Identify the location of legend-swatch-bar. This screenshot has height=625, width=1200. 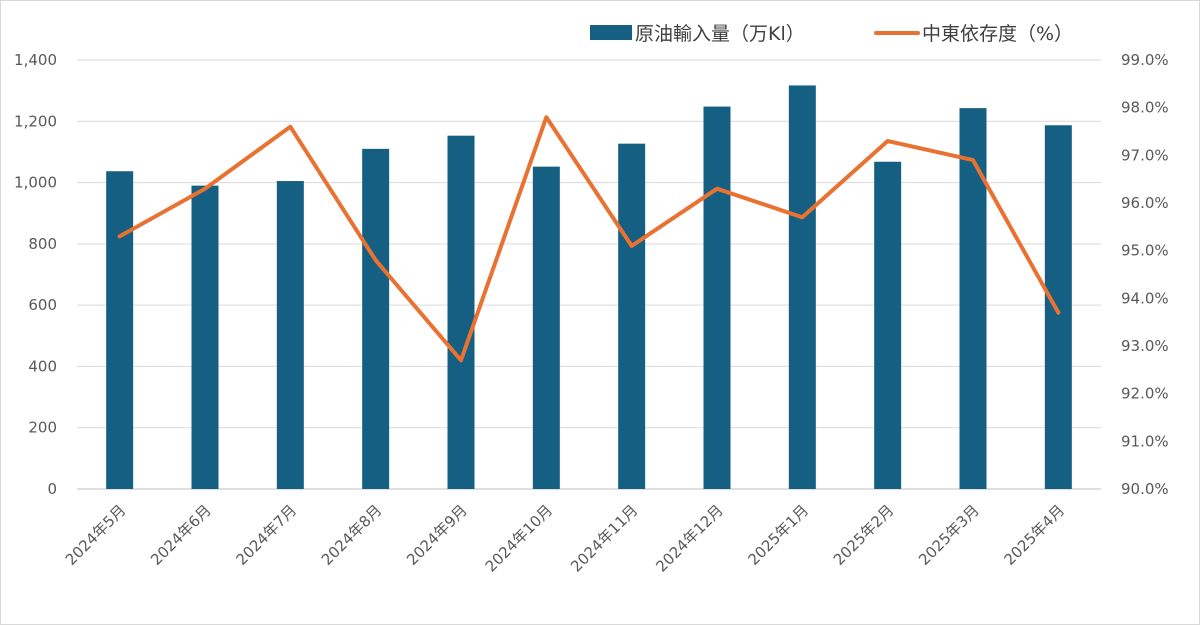
(611, 32).